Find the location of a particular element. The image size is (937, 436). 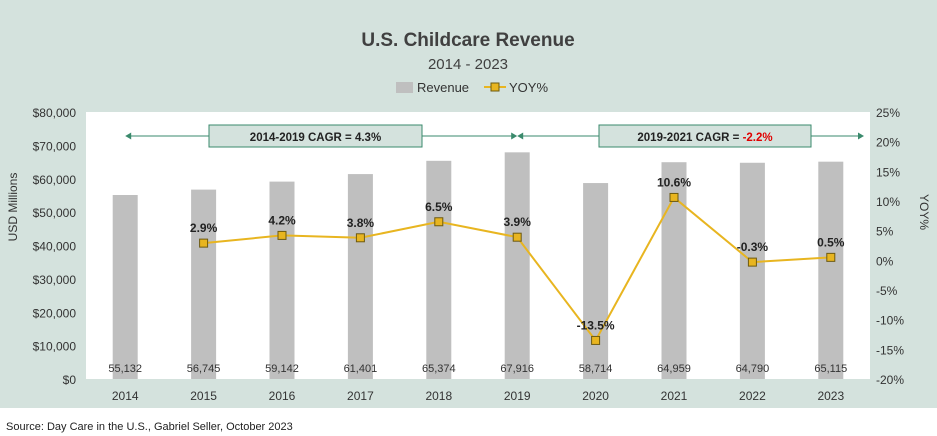

y2-tick-label: -5% is located at coordinates (887, 291).